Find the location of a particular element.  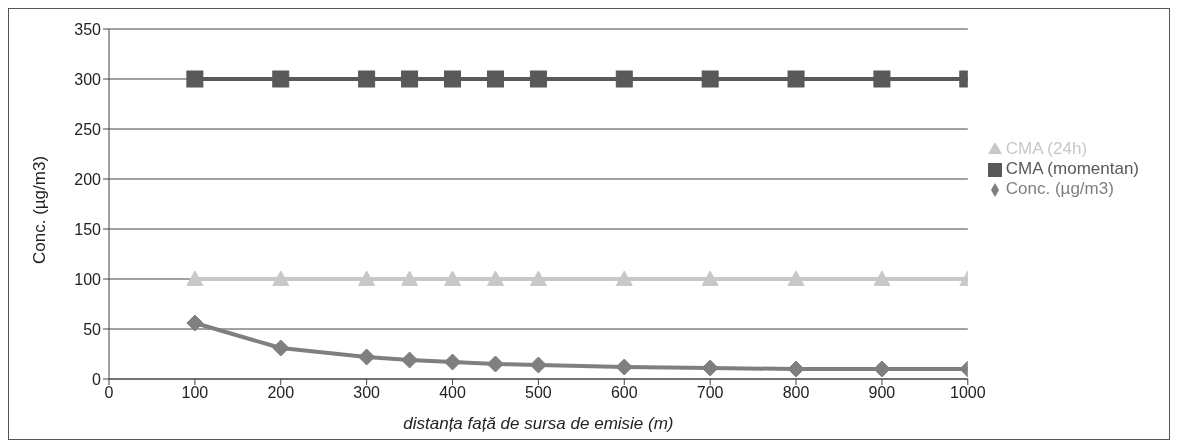

x-tick-label: 700 is located at coordinates (710, 393).